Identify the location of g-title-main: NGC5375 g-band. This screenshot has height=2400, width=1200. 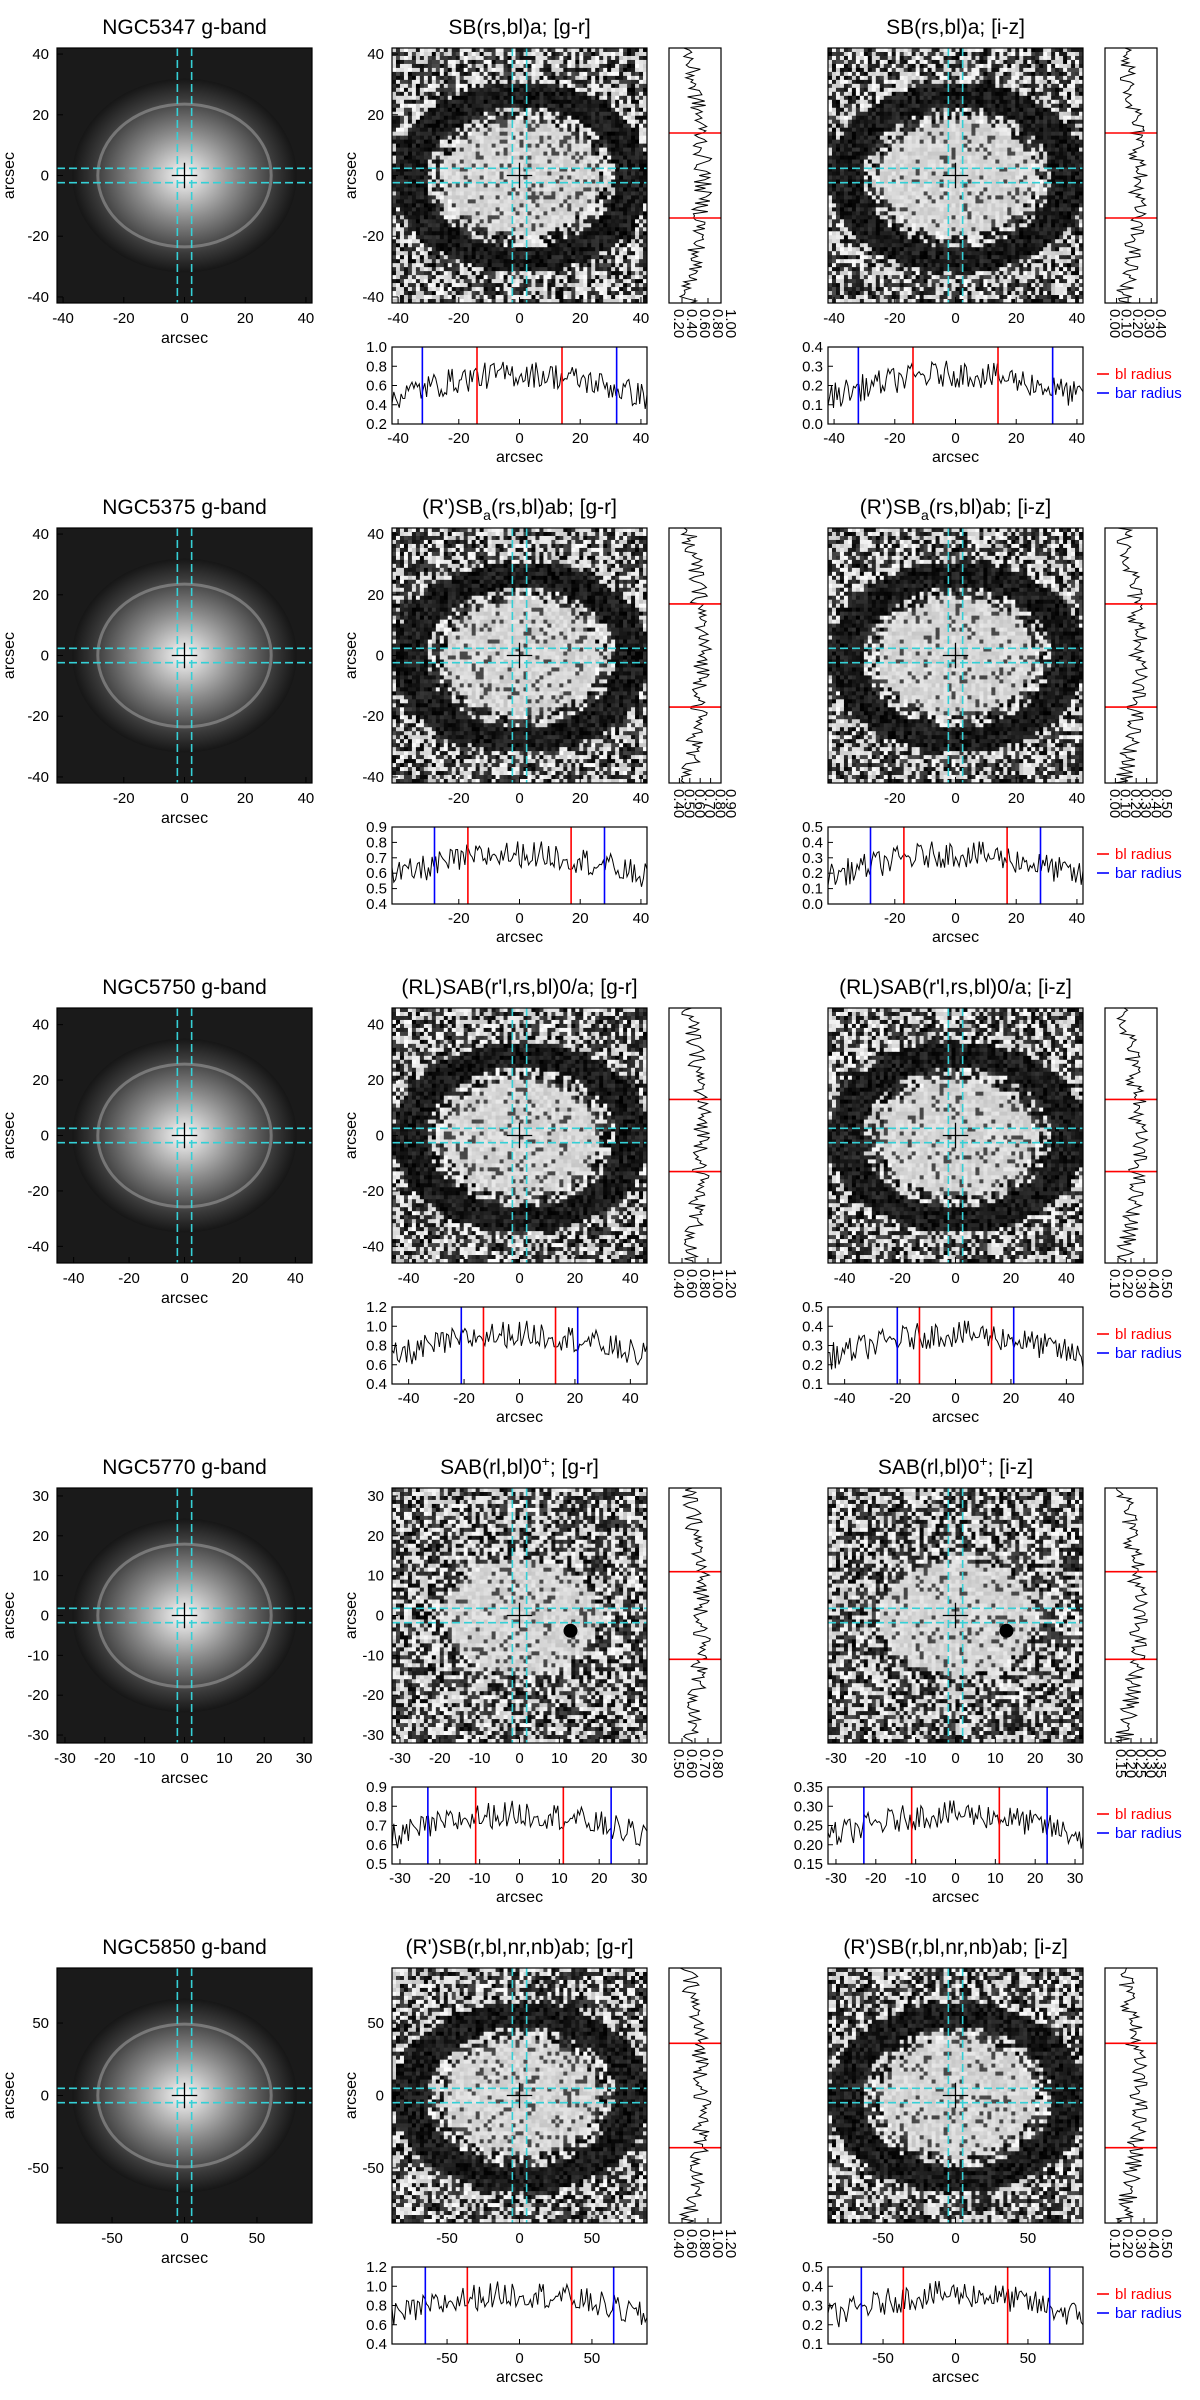
(184, 507).